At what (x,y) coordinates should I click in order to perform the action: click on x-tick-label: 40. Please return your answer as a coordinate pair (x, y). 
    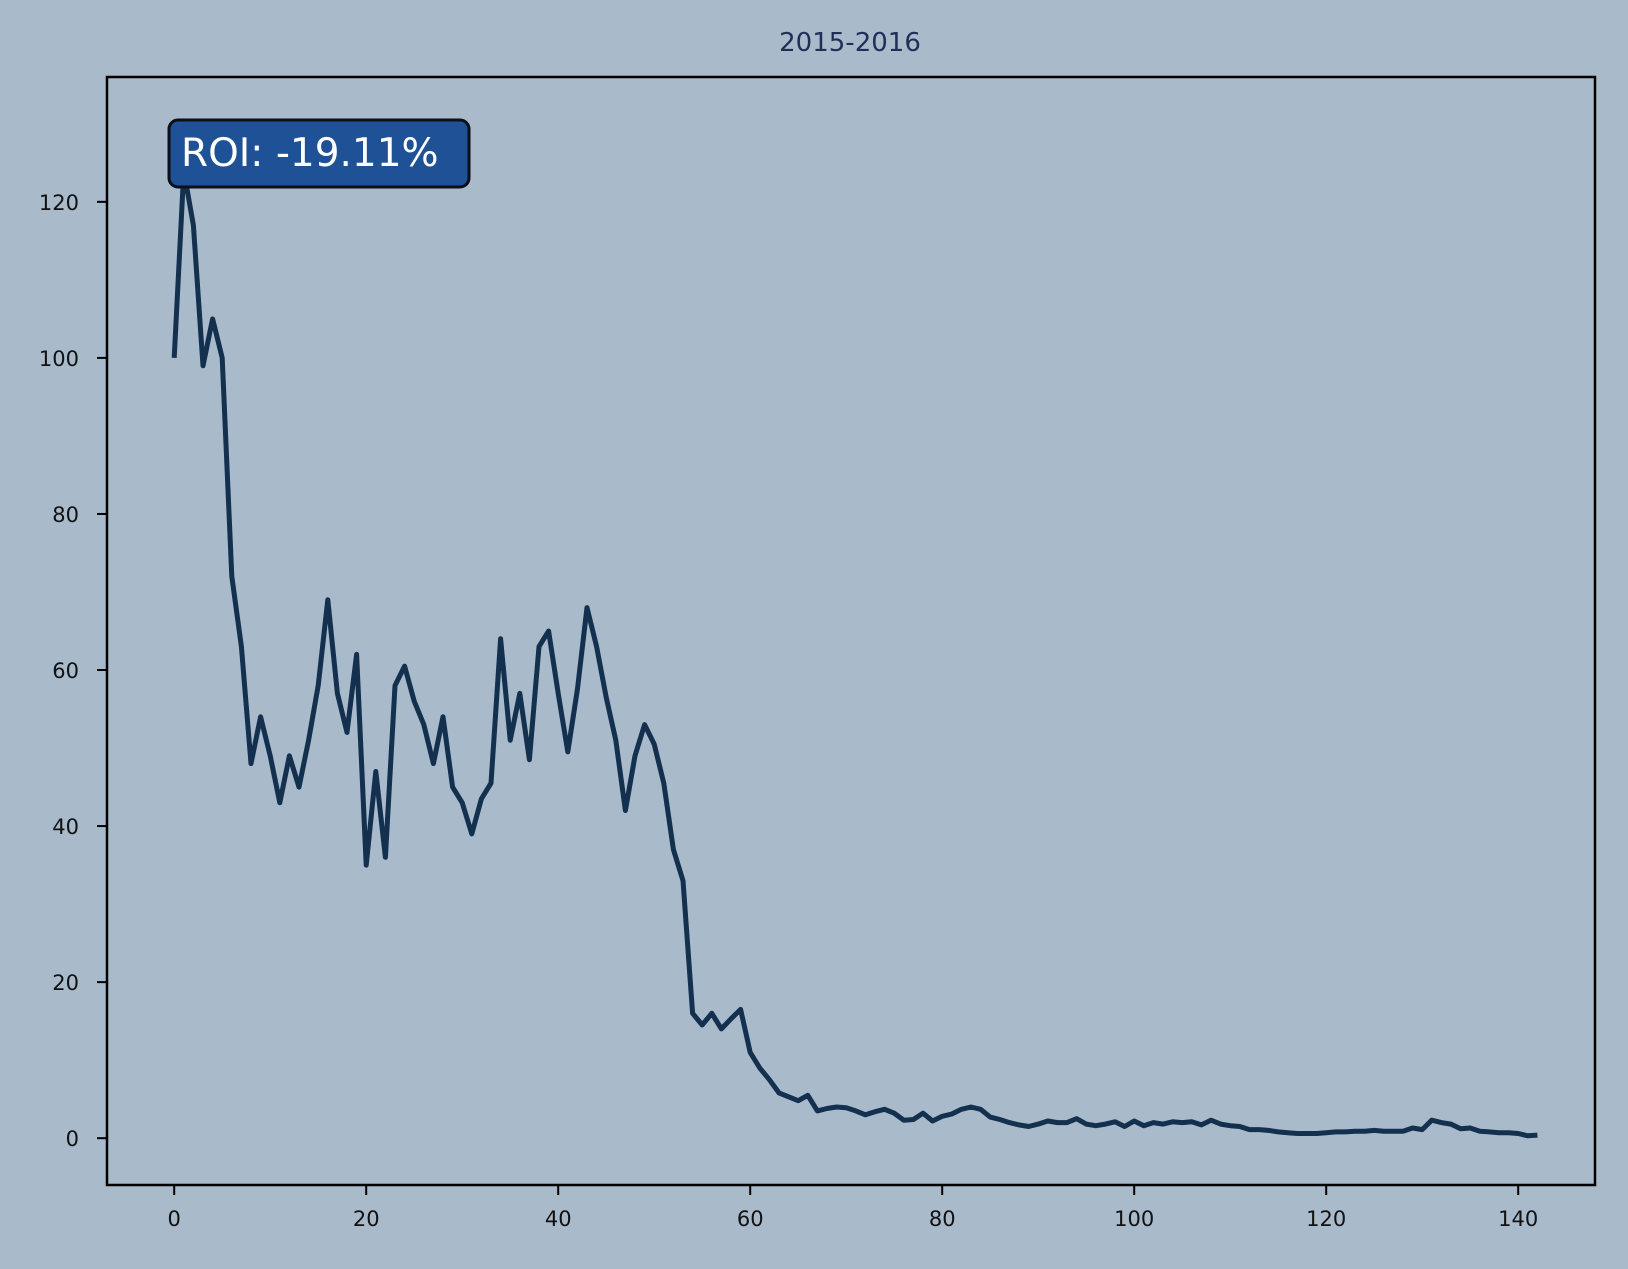
    Looking at the image, I should click on (558, 1219).